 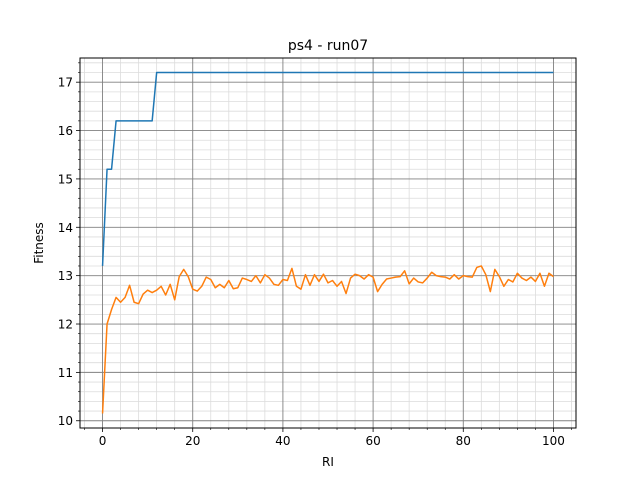 What do you see at coordinates (328, 46) in the screenshot?
I see `chart-title: ps4 - run07` at bounding box center [328, 46].